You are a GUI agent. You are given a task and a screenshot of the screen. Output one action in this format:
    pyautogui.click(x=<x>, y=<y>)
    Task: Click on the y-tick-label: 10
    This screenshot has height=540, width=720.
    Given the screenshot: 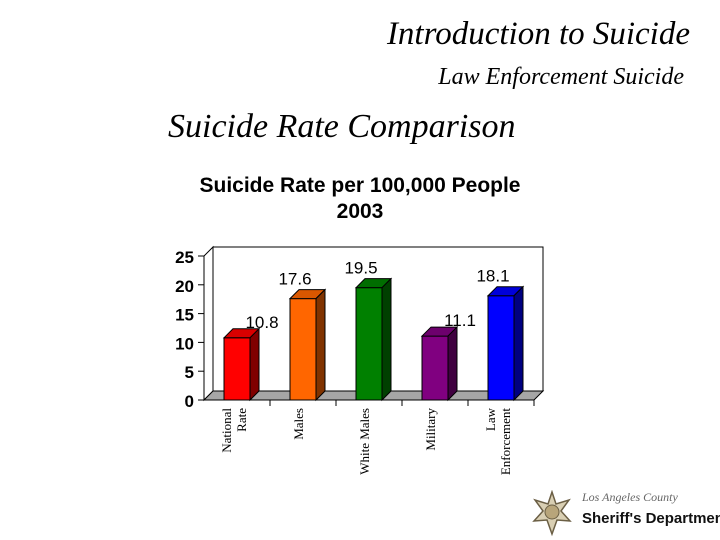 What is the action you would take?
    pyautogui.click(x=184, y=343)
    